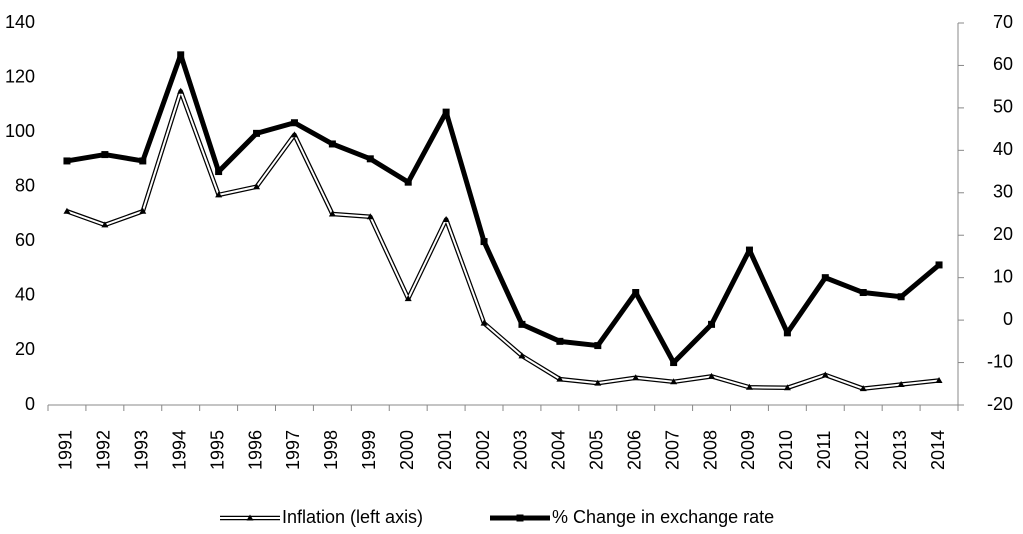 The height and width of the screenshot is (534, 1023). Describe the element at coordinates (710, 450) in the screenshot. I see `x-tick-label: 2008` at that location.